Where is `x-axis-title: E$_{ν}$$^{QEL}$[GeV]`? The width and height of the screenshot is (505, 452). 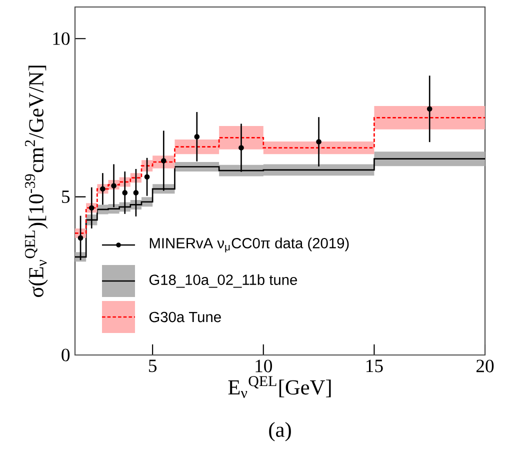
x-axis-title: E$_{ν}$$^{QEL}$[GeV] is located at coordinates (279, 387).